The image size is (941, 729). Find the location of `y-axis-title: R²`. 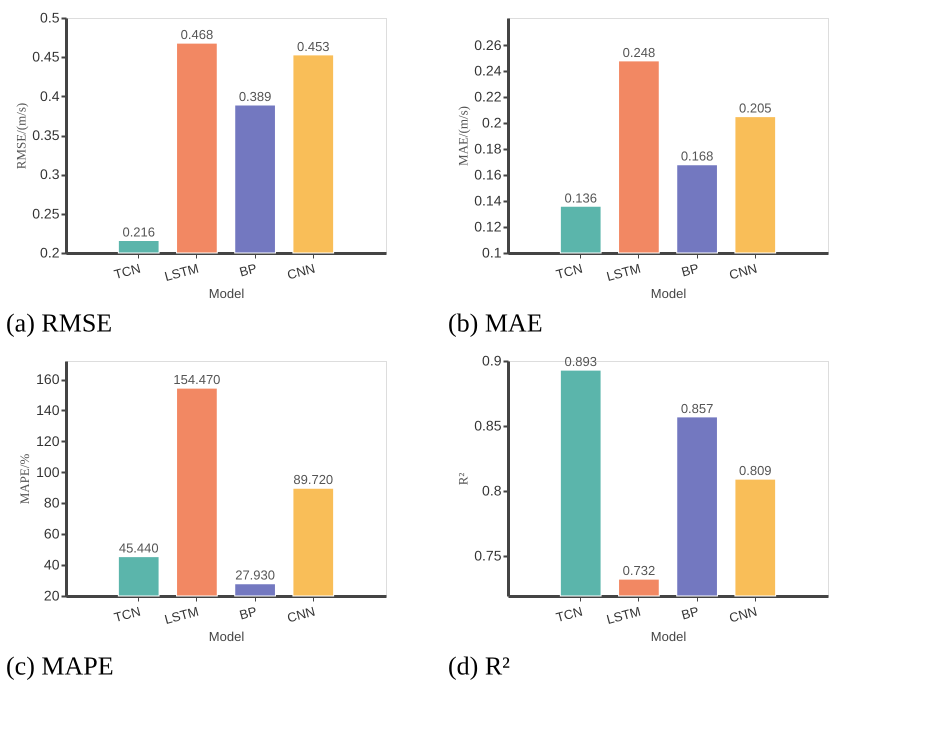

y-axis-title: R² is located at coordinates (462, 479).